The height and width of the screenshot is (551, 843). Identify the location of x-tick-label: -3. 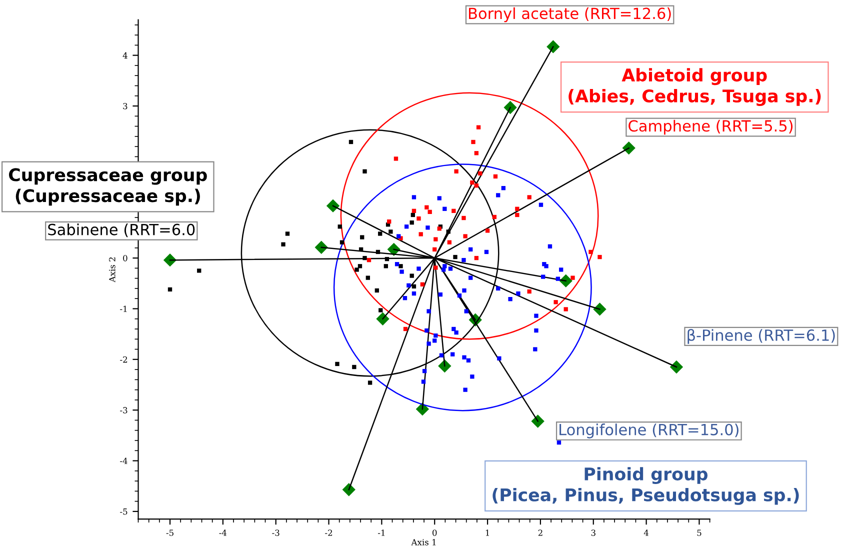
(276, 533).